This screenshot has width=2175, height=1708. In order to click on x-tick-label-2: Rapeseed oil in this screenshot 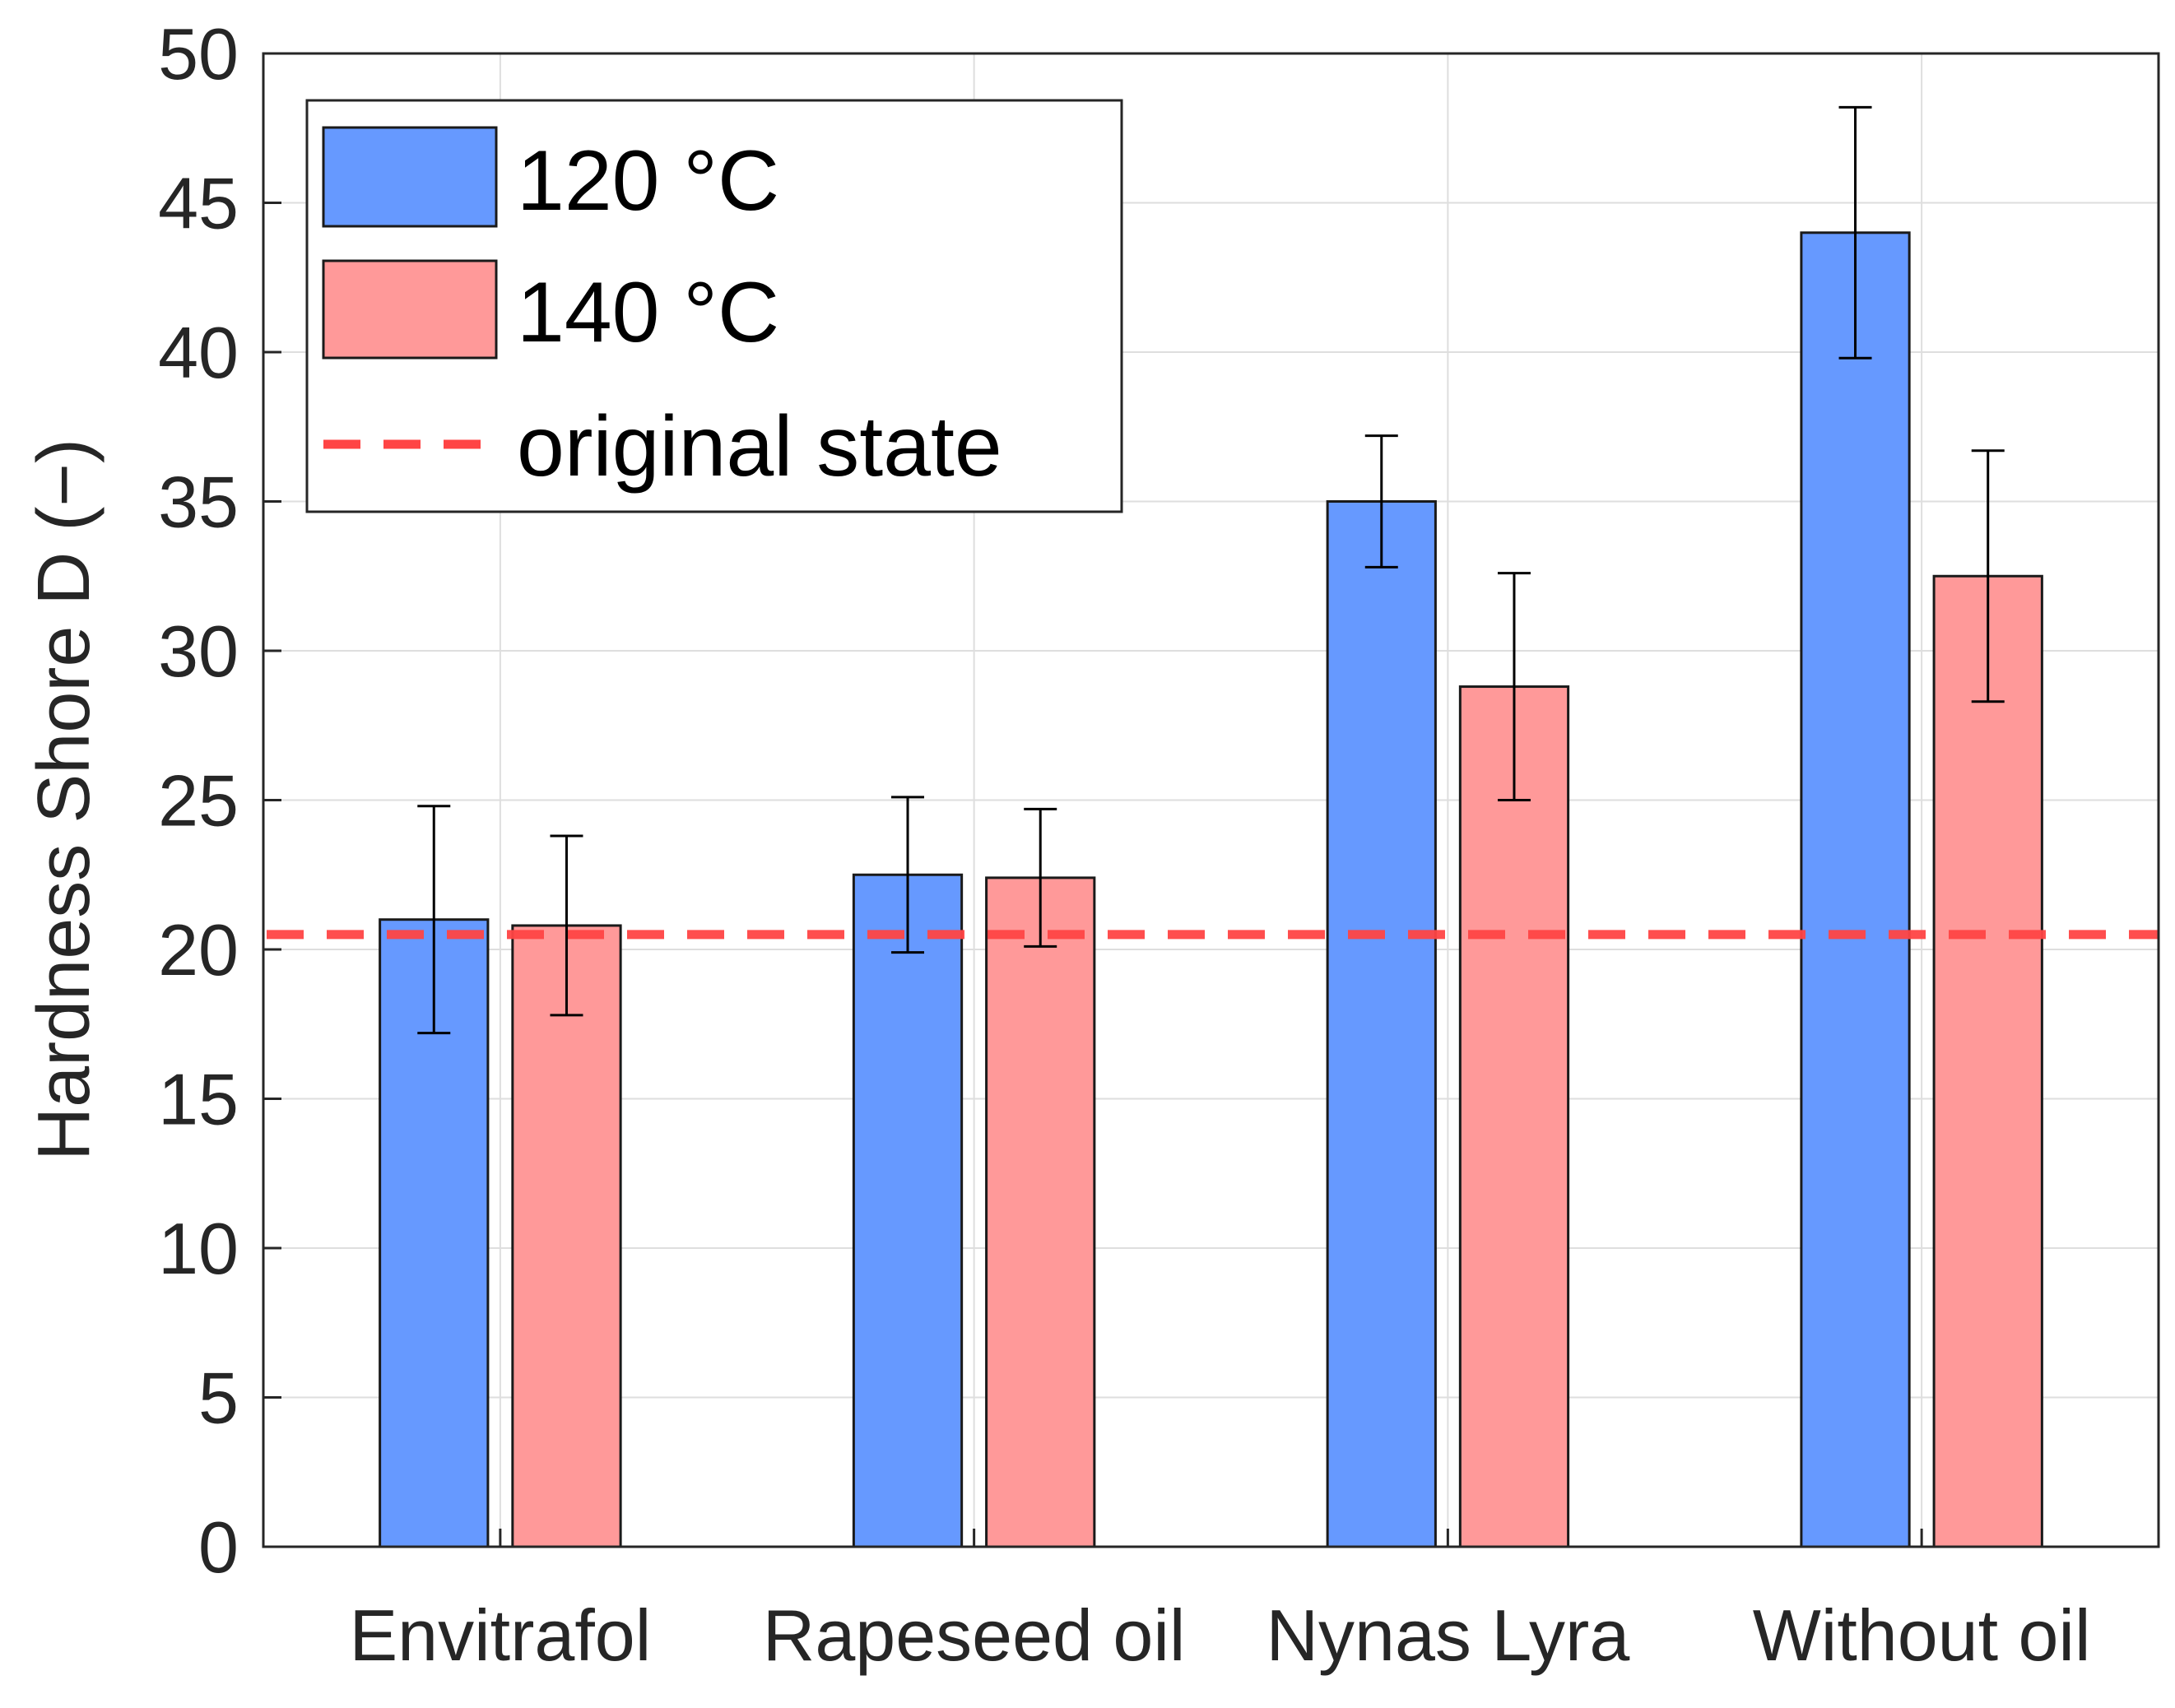, I will do `click(974, 1635)`.